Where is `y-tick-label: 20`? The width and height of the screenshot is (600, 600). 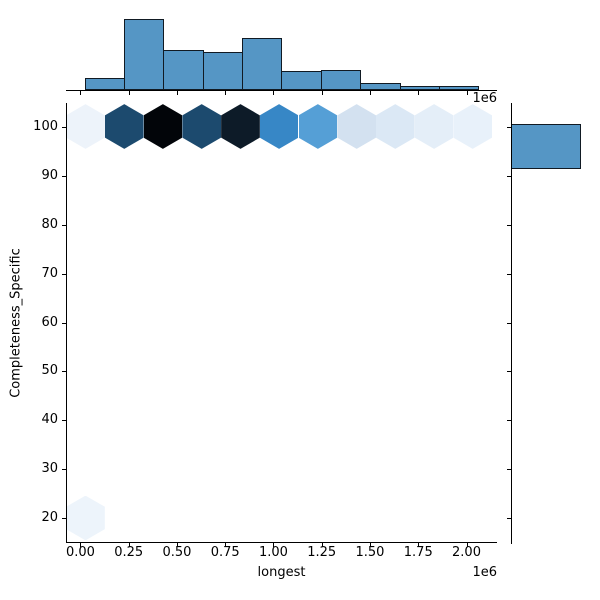
y-tick-label: 20 is located at coordinates (49, 518).